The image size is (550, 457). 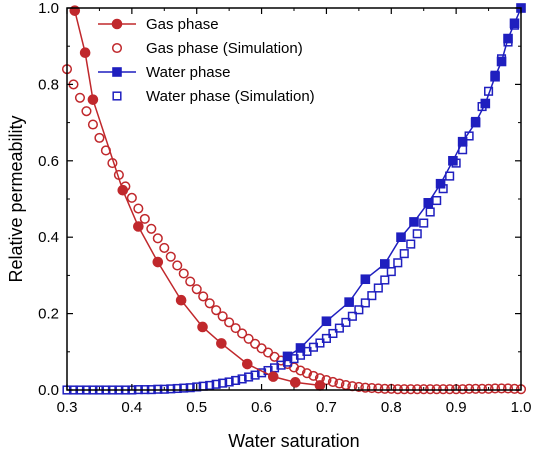 What do you see at coordinates (48, 314) in the screenshot?
I see `y-tick-label: 0.2` at bounding box center [48, 314].